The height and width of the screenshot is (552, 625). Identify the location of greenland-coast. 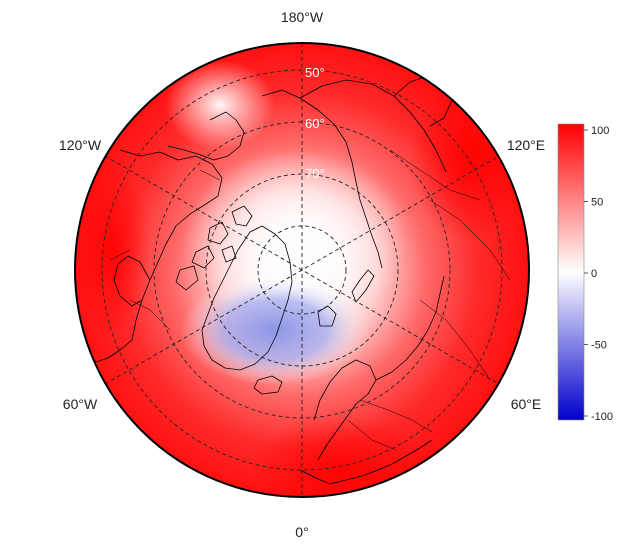
(247, 298).